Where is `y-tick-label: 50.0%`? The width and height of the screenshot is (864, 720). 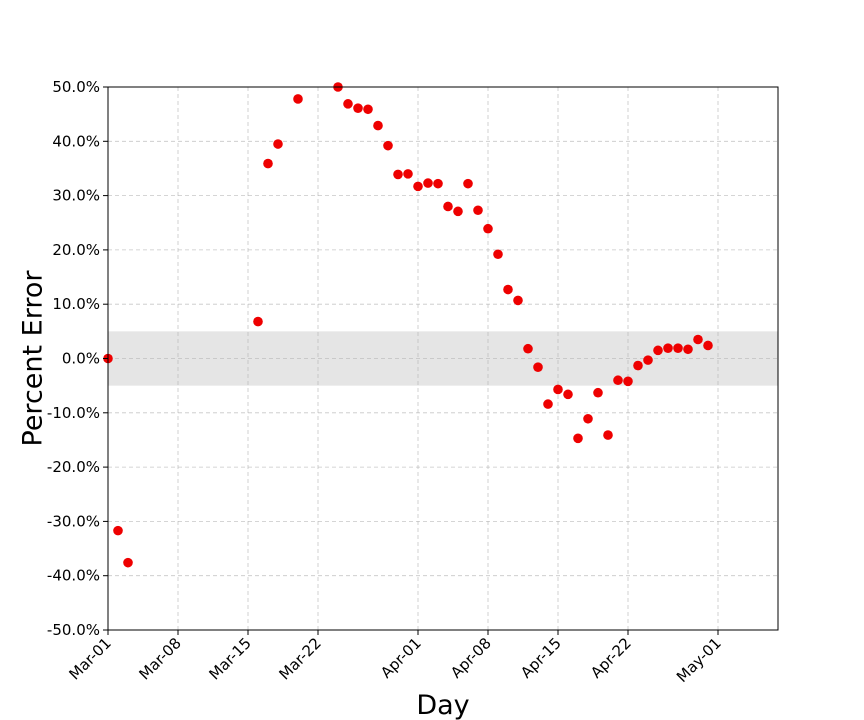
y-tick-label: 50.0% is located at coordinates (76, 87).